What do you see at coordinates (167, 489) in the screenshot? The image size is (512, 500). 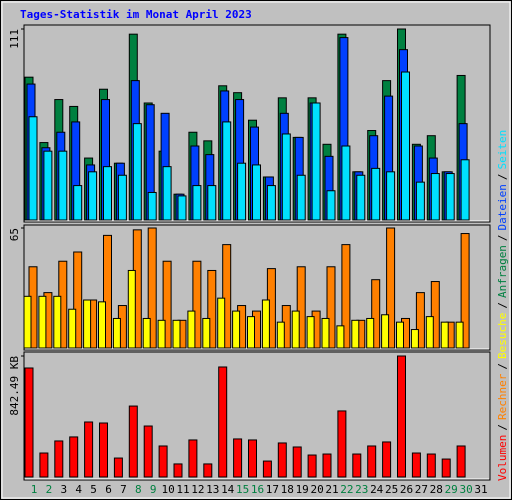 I see `x-tick-label: 10` at bounding box center [167, 489].